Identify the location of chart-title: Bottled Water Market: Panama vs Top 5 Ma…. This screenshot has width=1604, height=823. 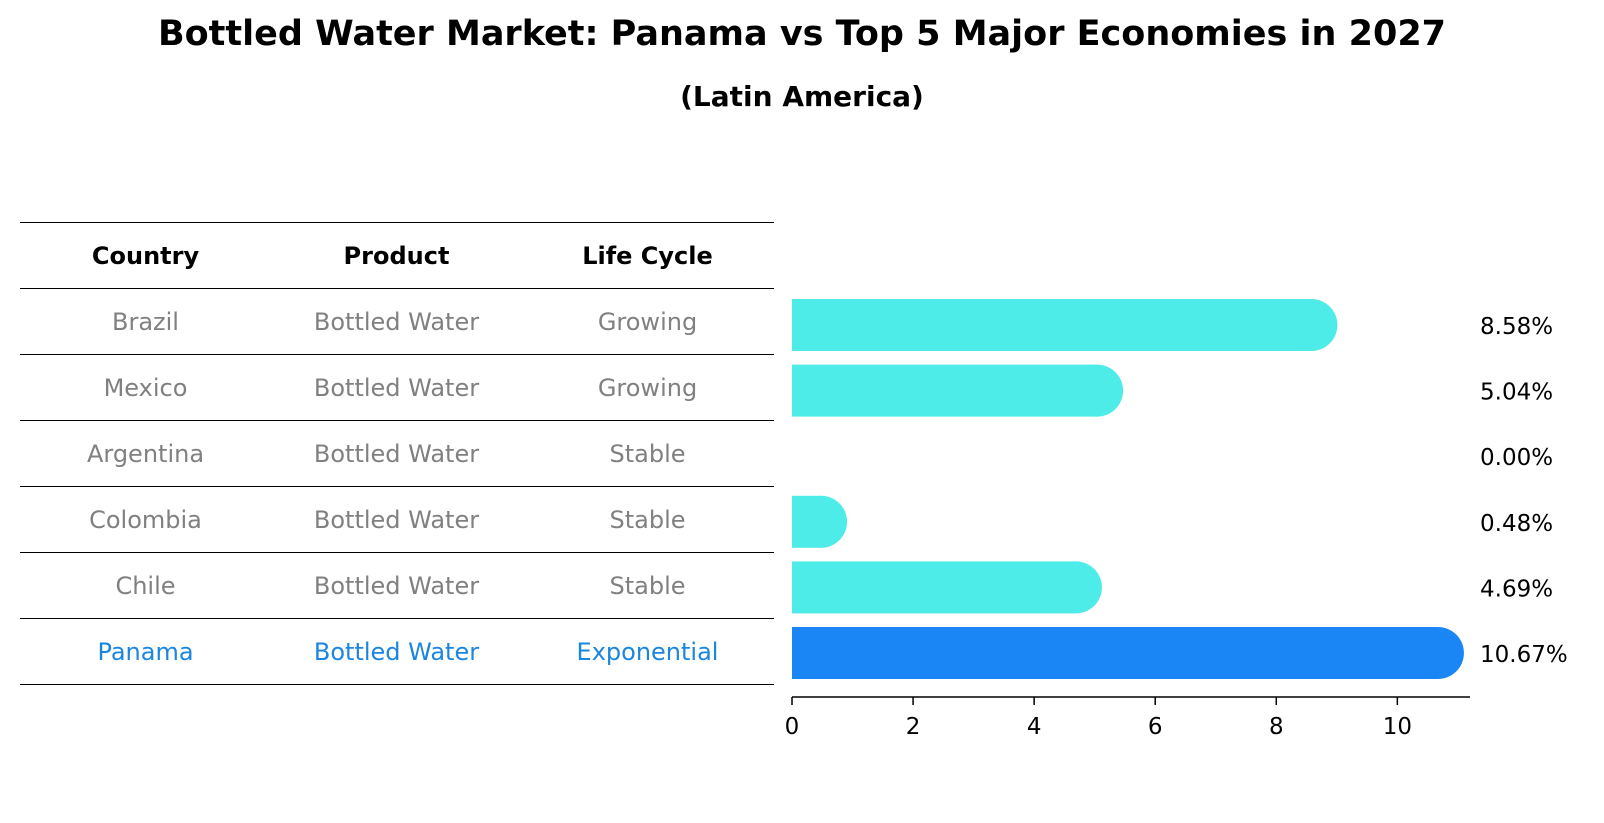
(802, 34).